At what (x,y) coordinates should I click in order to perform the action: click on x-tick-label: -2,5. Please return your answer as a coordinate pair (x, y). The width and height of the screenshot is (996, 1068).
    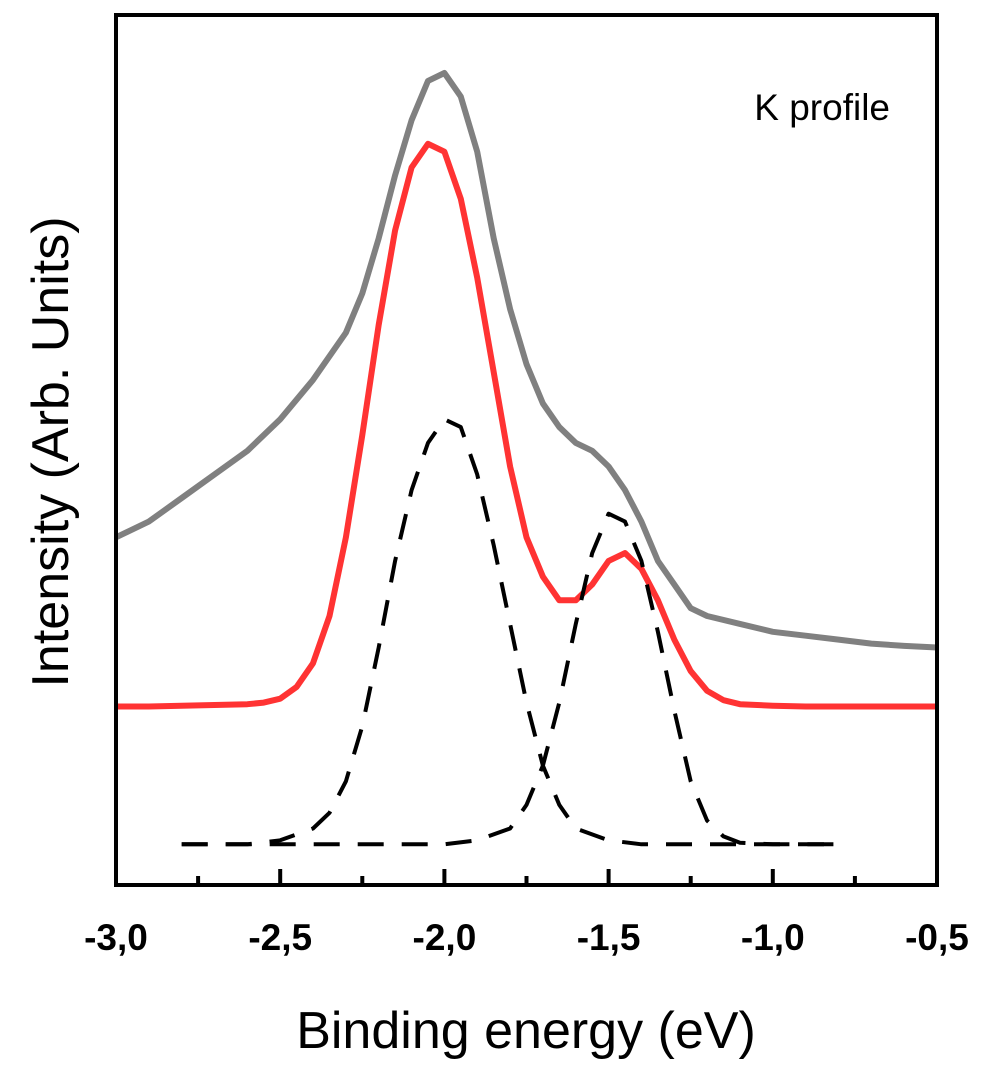
    Looking at the image, I should click on (280, 937).